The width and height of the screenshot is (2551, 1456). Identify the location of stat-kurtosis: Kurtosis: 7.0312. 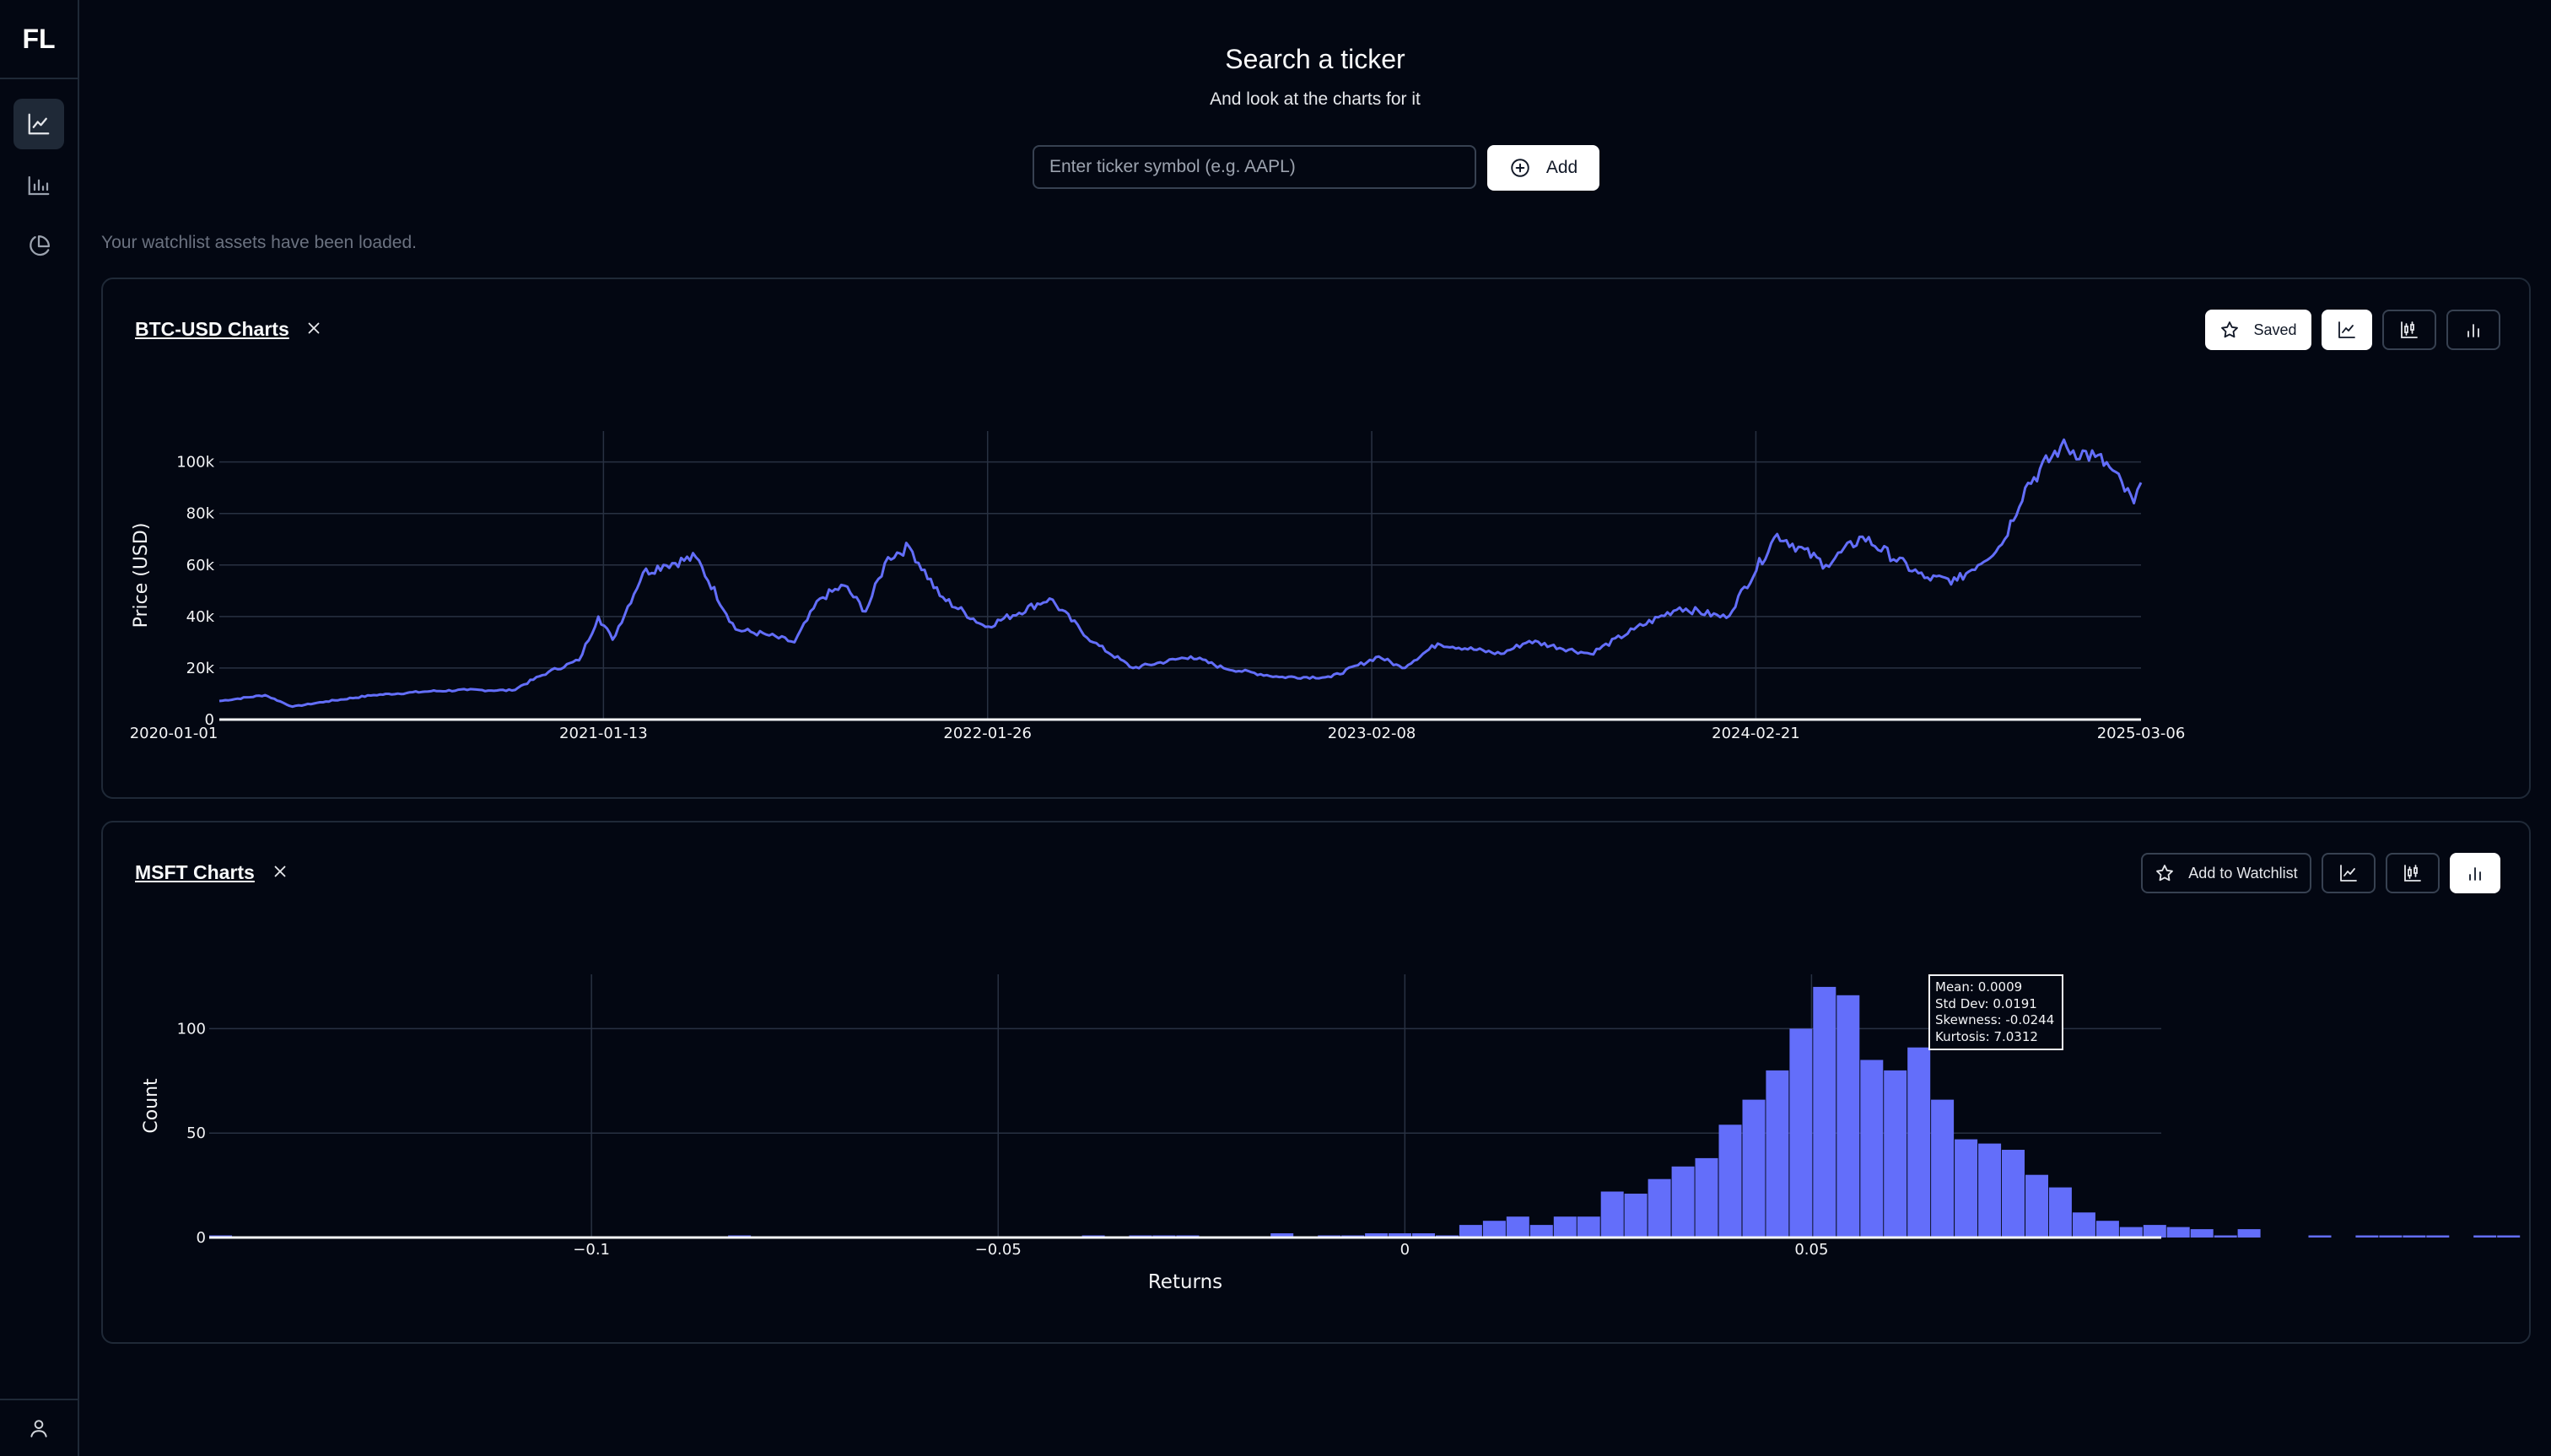
(1986, 1036).